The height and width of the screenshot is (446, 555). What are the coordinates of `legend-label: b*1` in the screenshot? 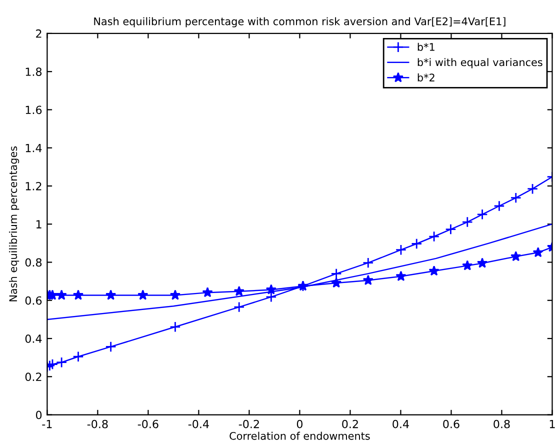 It's located at (426, 46).